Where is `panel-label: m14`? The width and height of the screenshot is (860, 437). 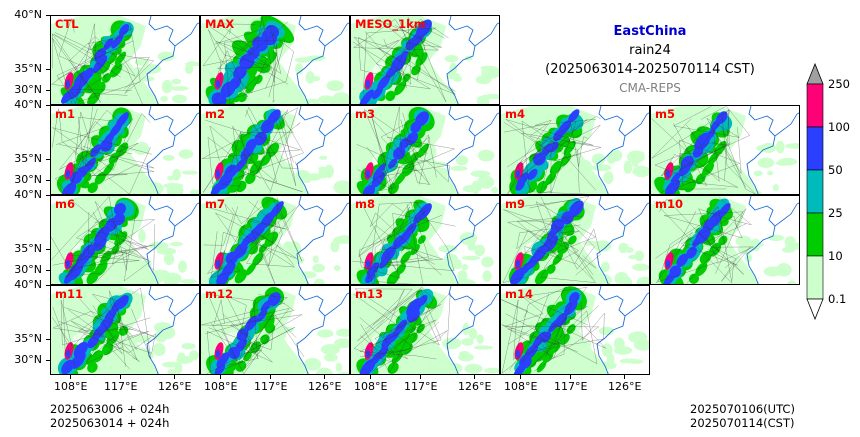
panel-label: m14 is located at coordinates (519, 294).